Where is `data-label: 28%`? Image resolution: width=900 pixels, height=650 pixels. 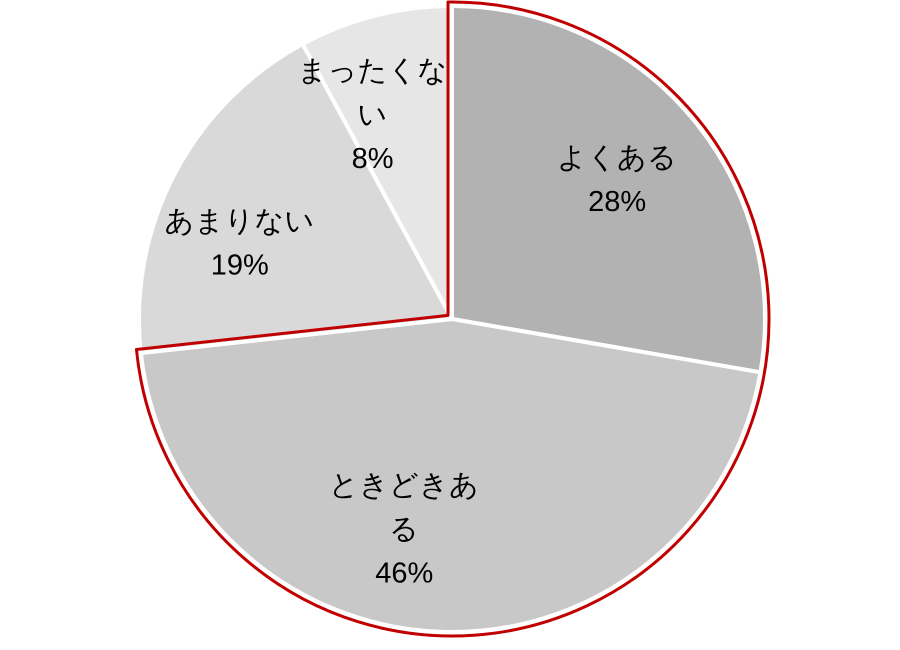 data-label: 28% is located at coordinates (617, 202).